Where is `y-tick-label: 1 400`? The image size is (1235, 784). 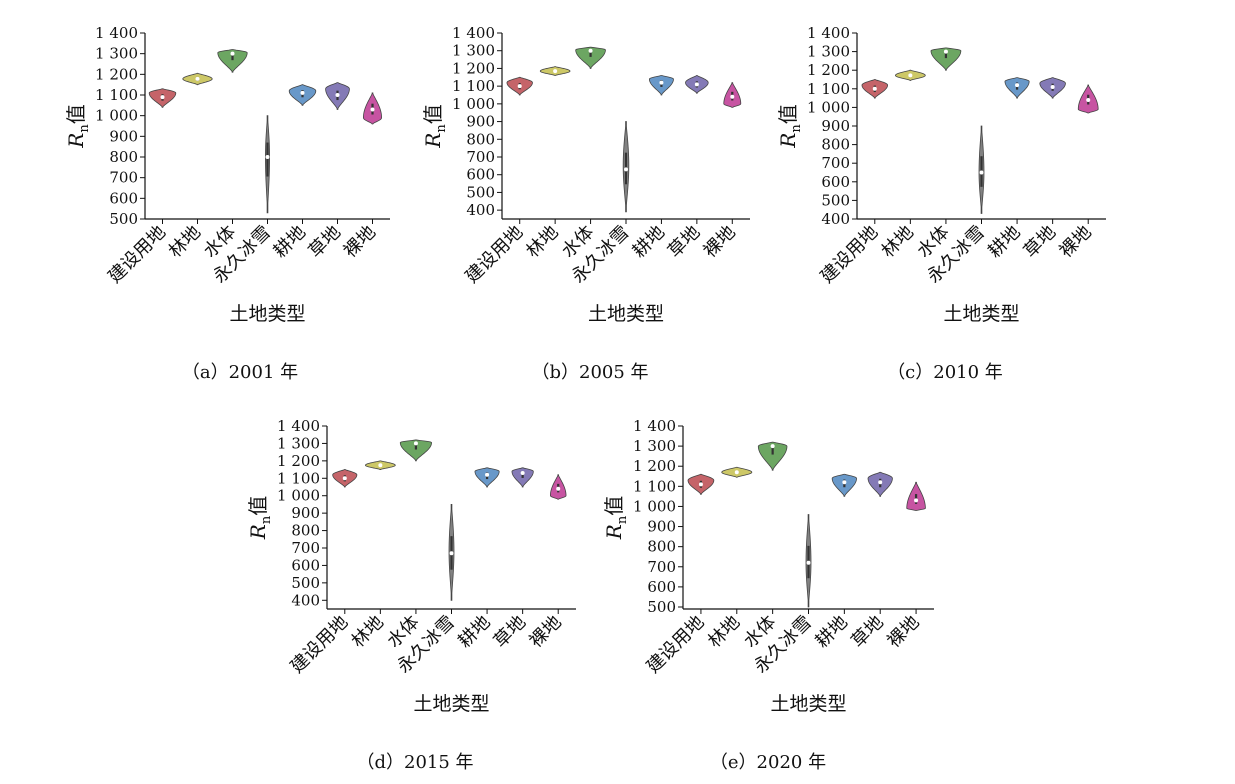 y-tick-label: 1 400 is located at coordinates (298, 426).